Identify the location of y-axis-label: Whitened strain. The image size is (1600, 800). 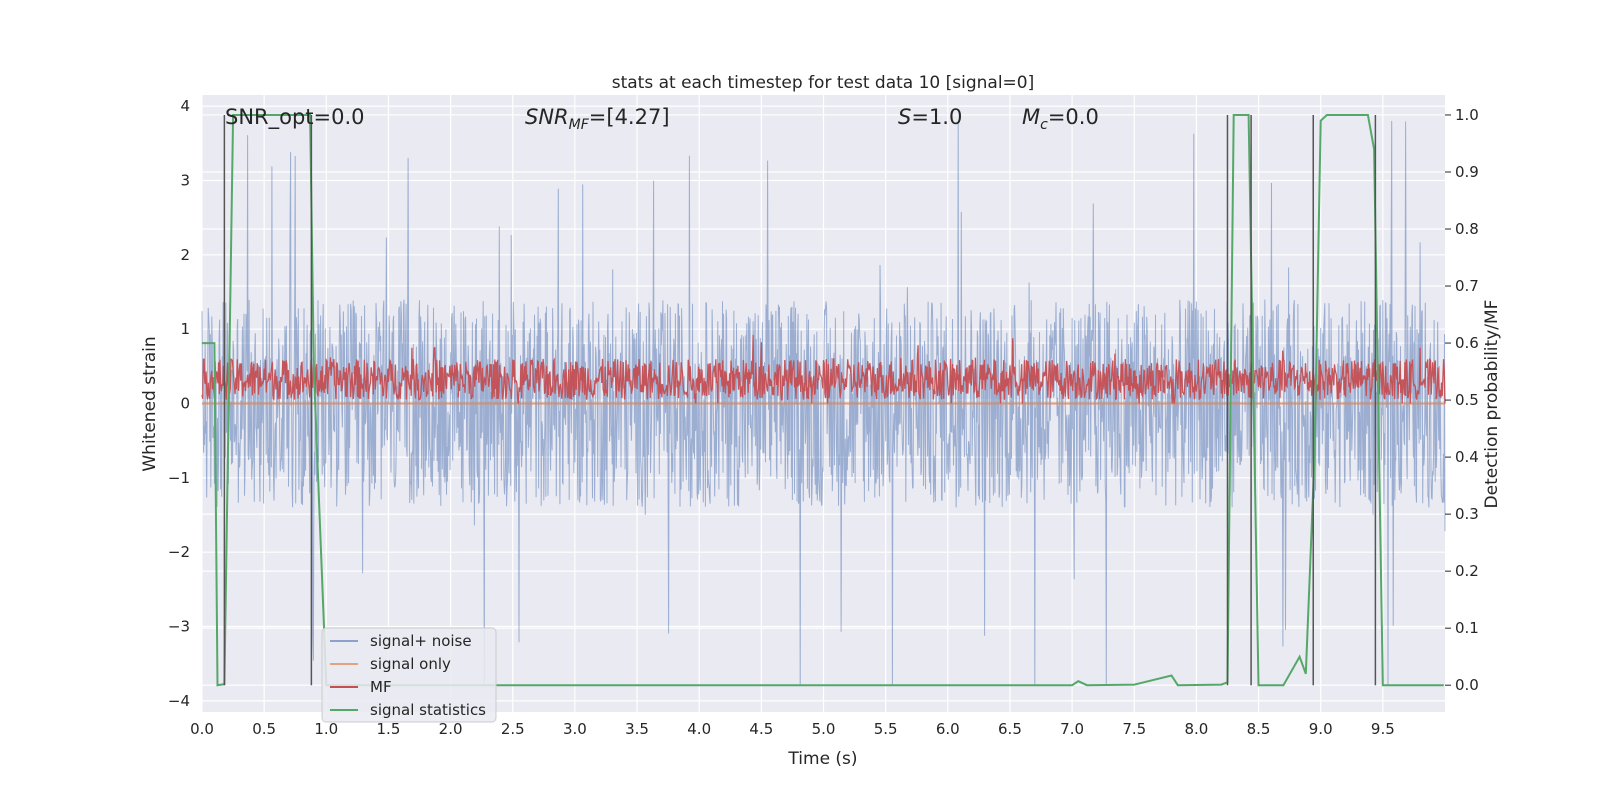
(150, 403).